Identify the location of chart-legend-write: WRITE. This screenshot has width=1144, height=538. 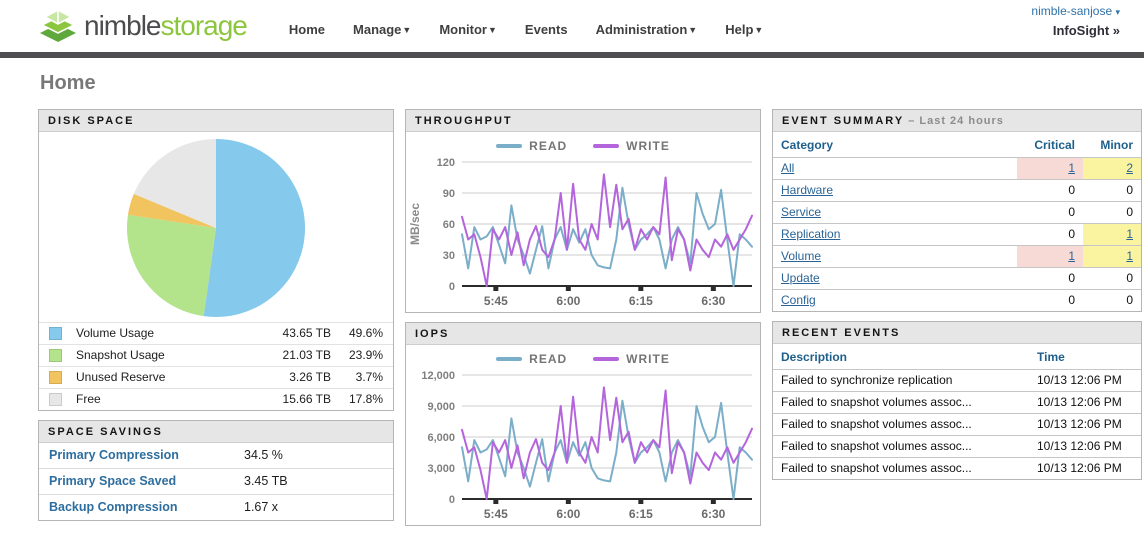
(631, 146).